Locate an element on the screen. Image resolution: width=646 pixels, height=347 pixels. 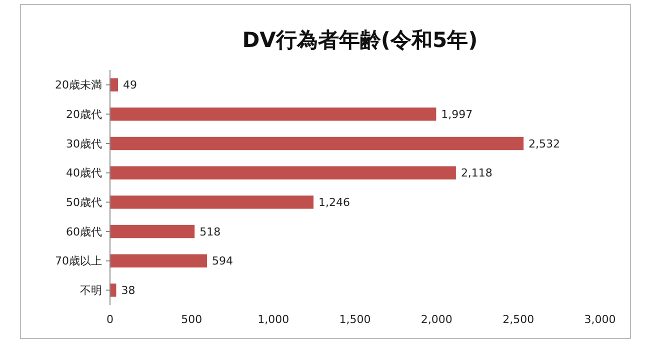
data-label: 1,997 is located at coordinates (457, 115).